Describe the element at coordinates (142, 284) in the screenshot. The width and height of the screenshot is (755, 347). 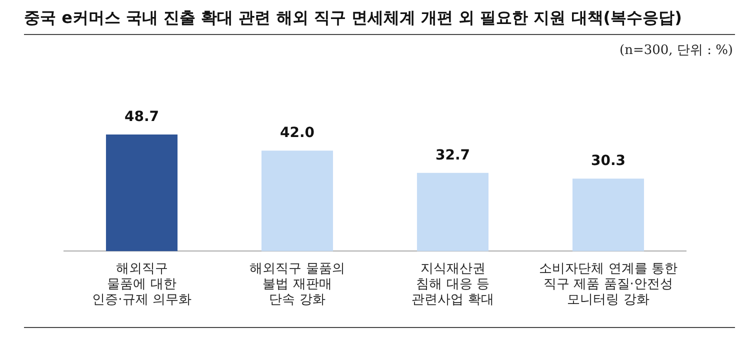
I see `x-tick-label: 해외직구 물품에 대한 인증·규제 의무화` at that location.